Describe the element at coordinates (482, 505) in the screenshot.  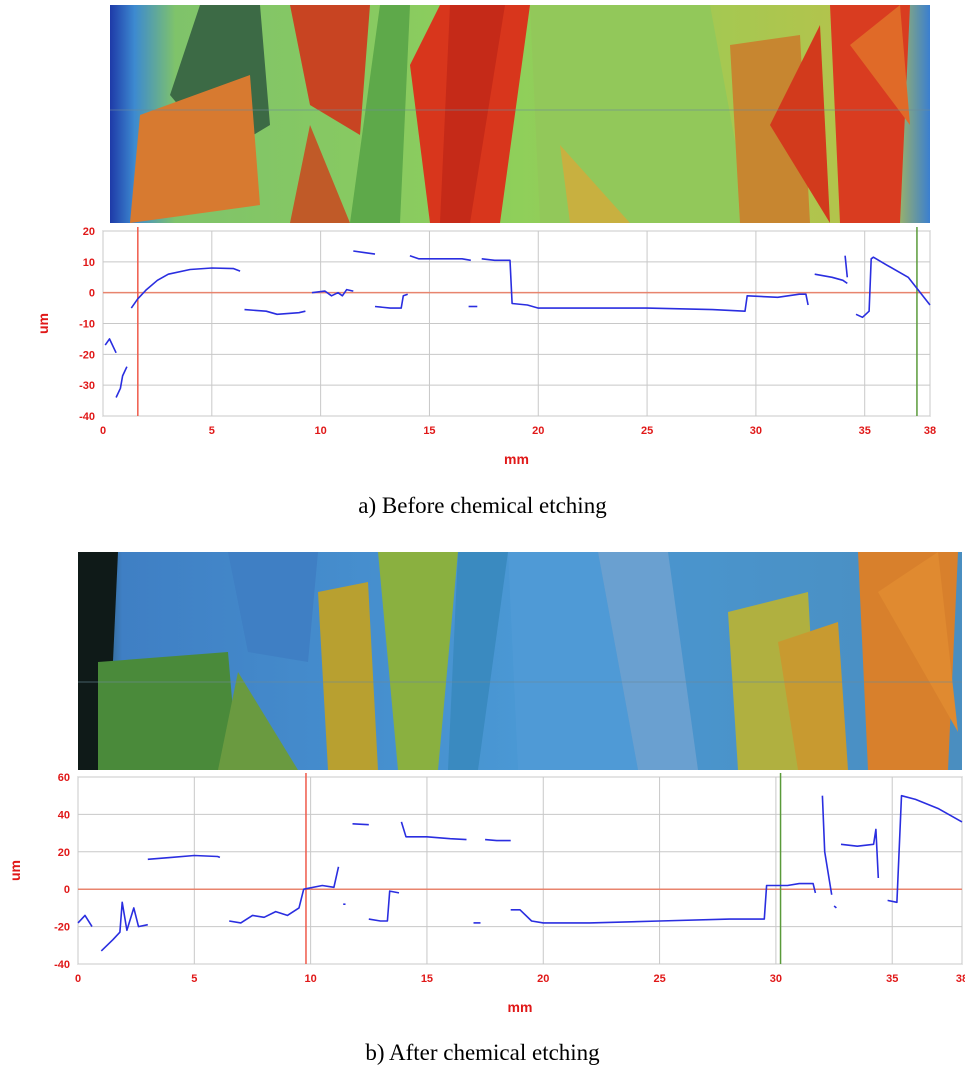
I see `caption-before: a) Before chemical etching` at that location.